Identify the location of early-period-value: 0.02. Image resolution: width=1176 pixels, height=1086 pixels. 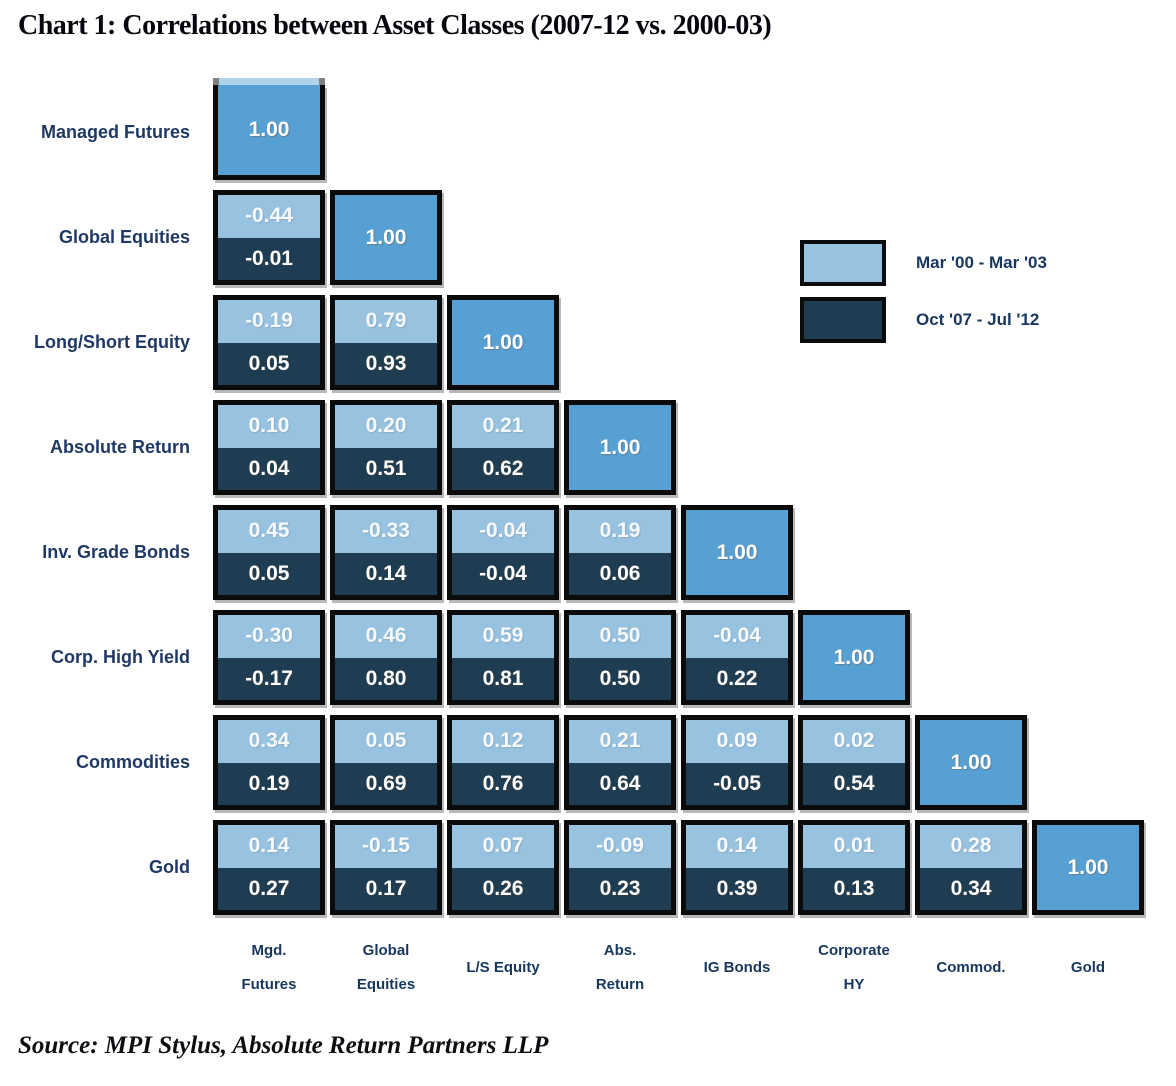
(854, 741).